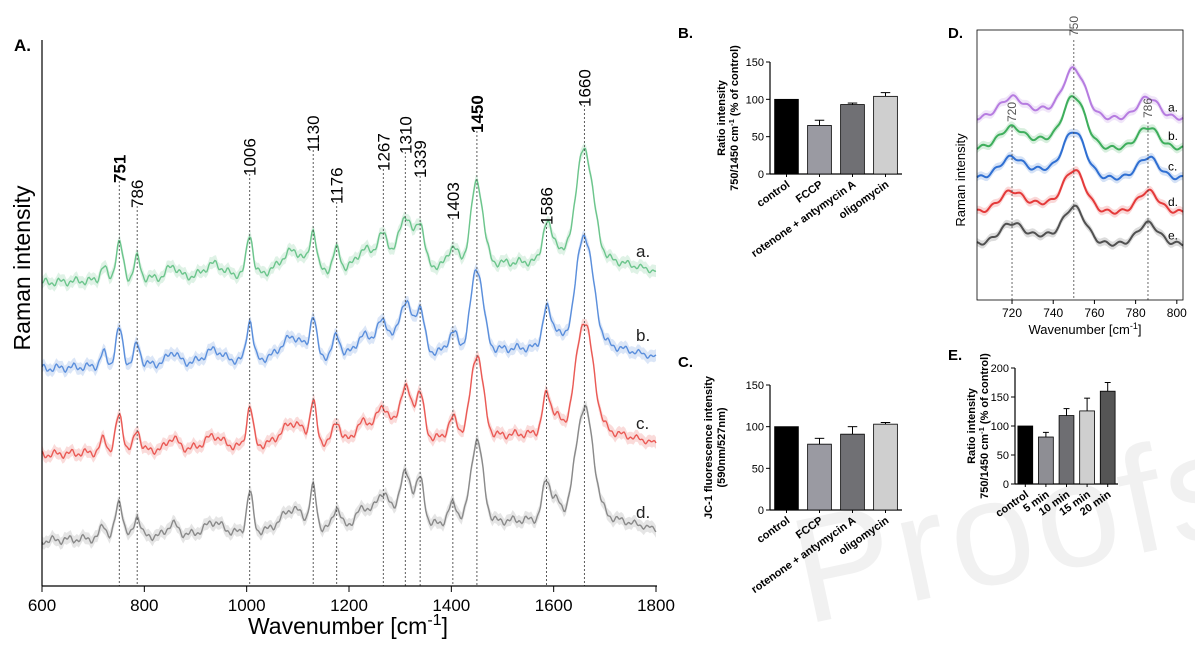 This screenshot has width=1195, height=659. What do you see at coordinates (348, 625) in the screenshot?
I see `panel-a-x-axis-label: Wavenumber [cm-1]` at bounding box center [348, 625].